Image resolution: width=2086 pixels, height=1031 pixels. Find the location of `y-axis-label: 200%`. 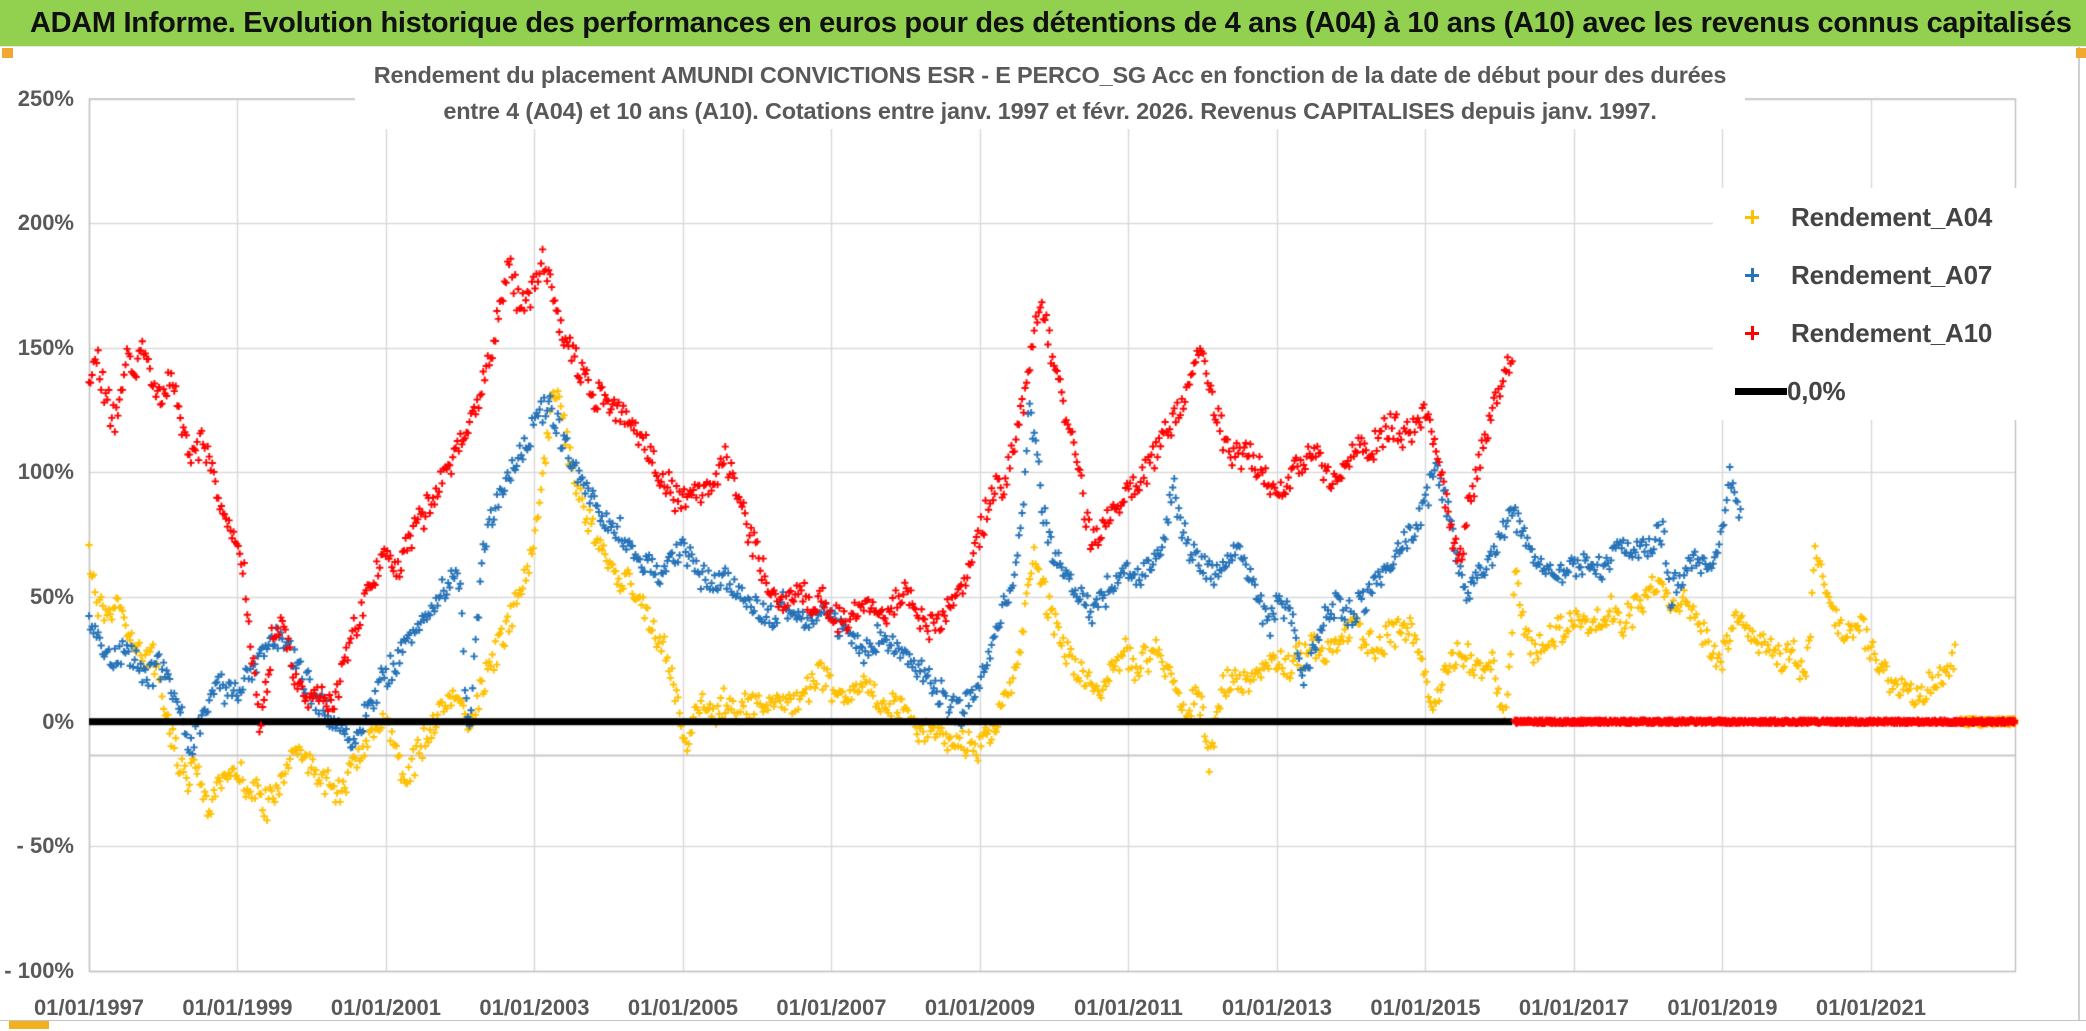

y-axis-label: 200% is located at coordinates (45, 223).